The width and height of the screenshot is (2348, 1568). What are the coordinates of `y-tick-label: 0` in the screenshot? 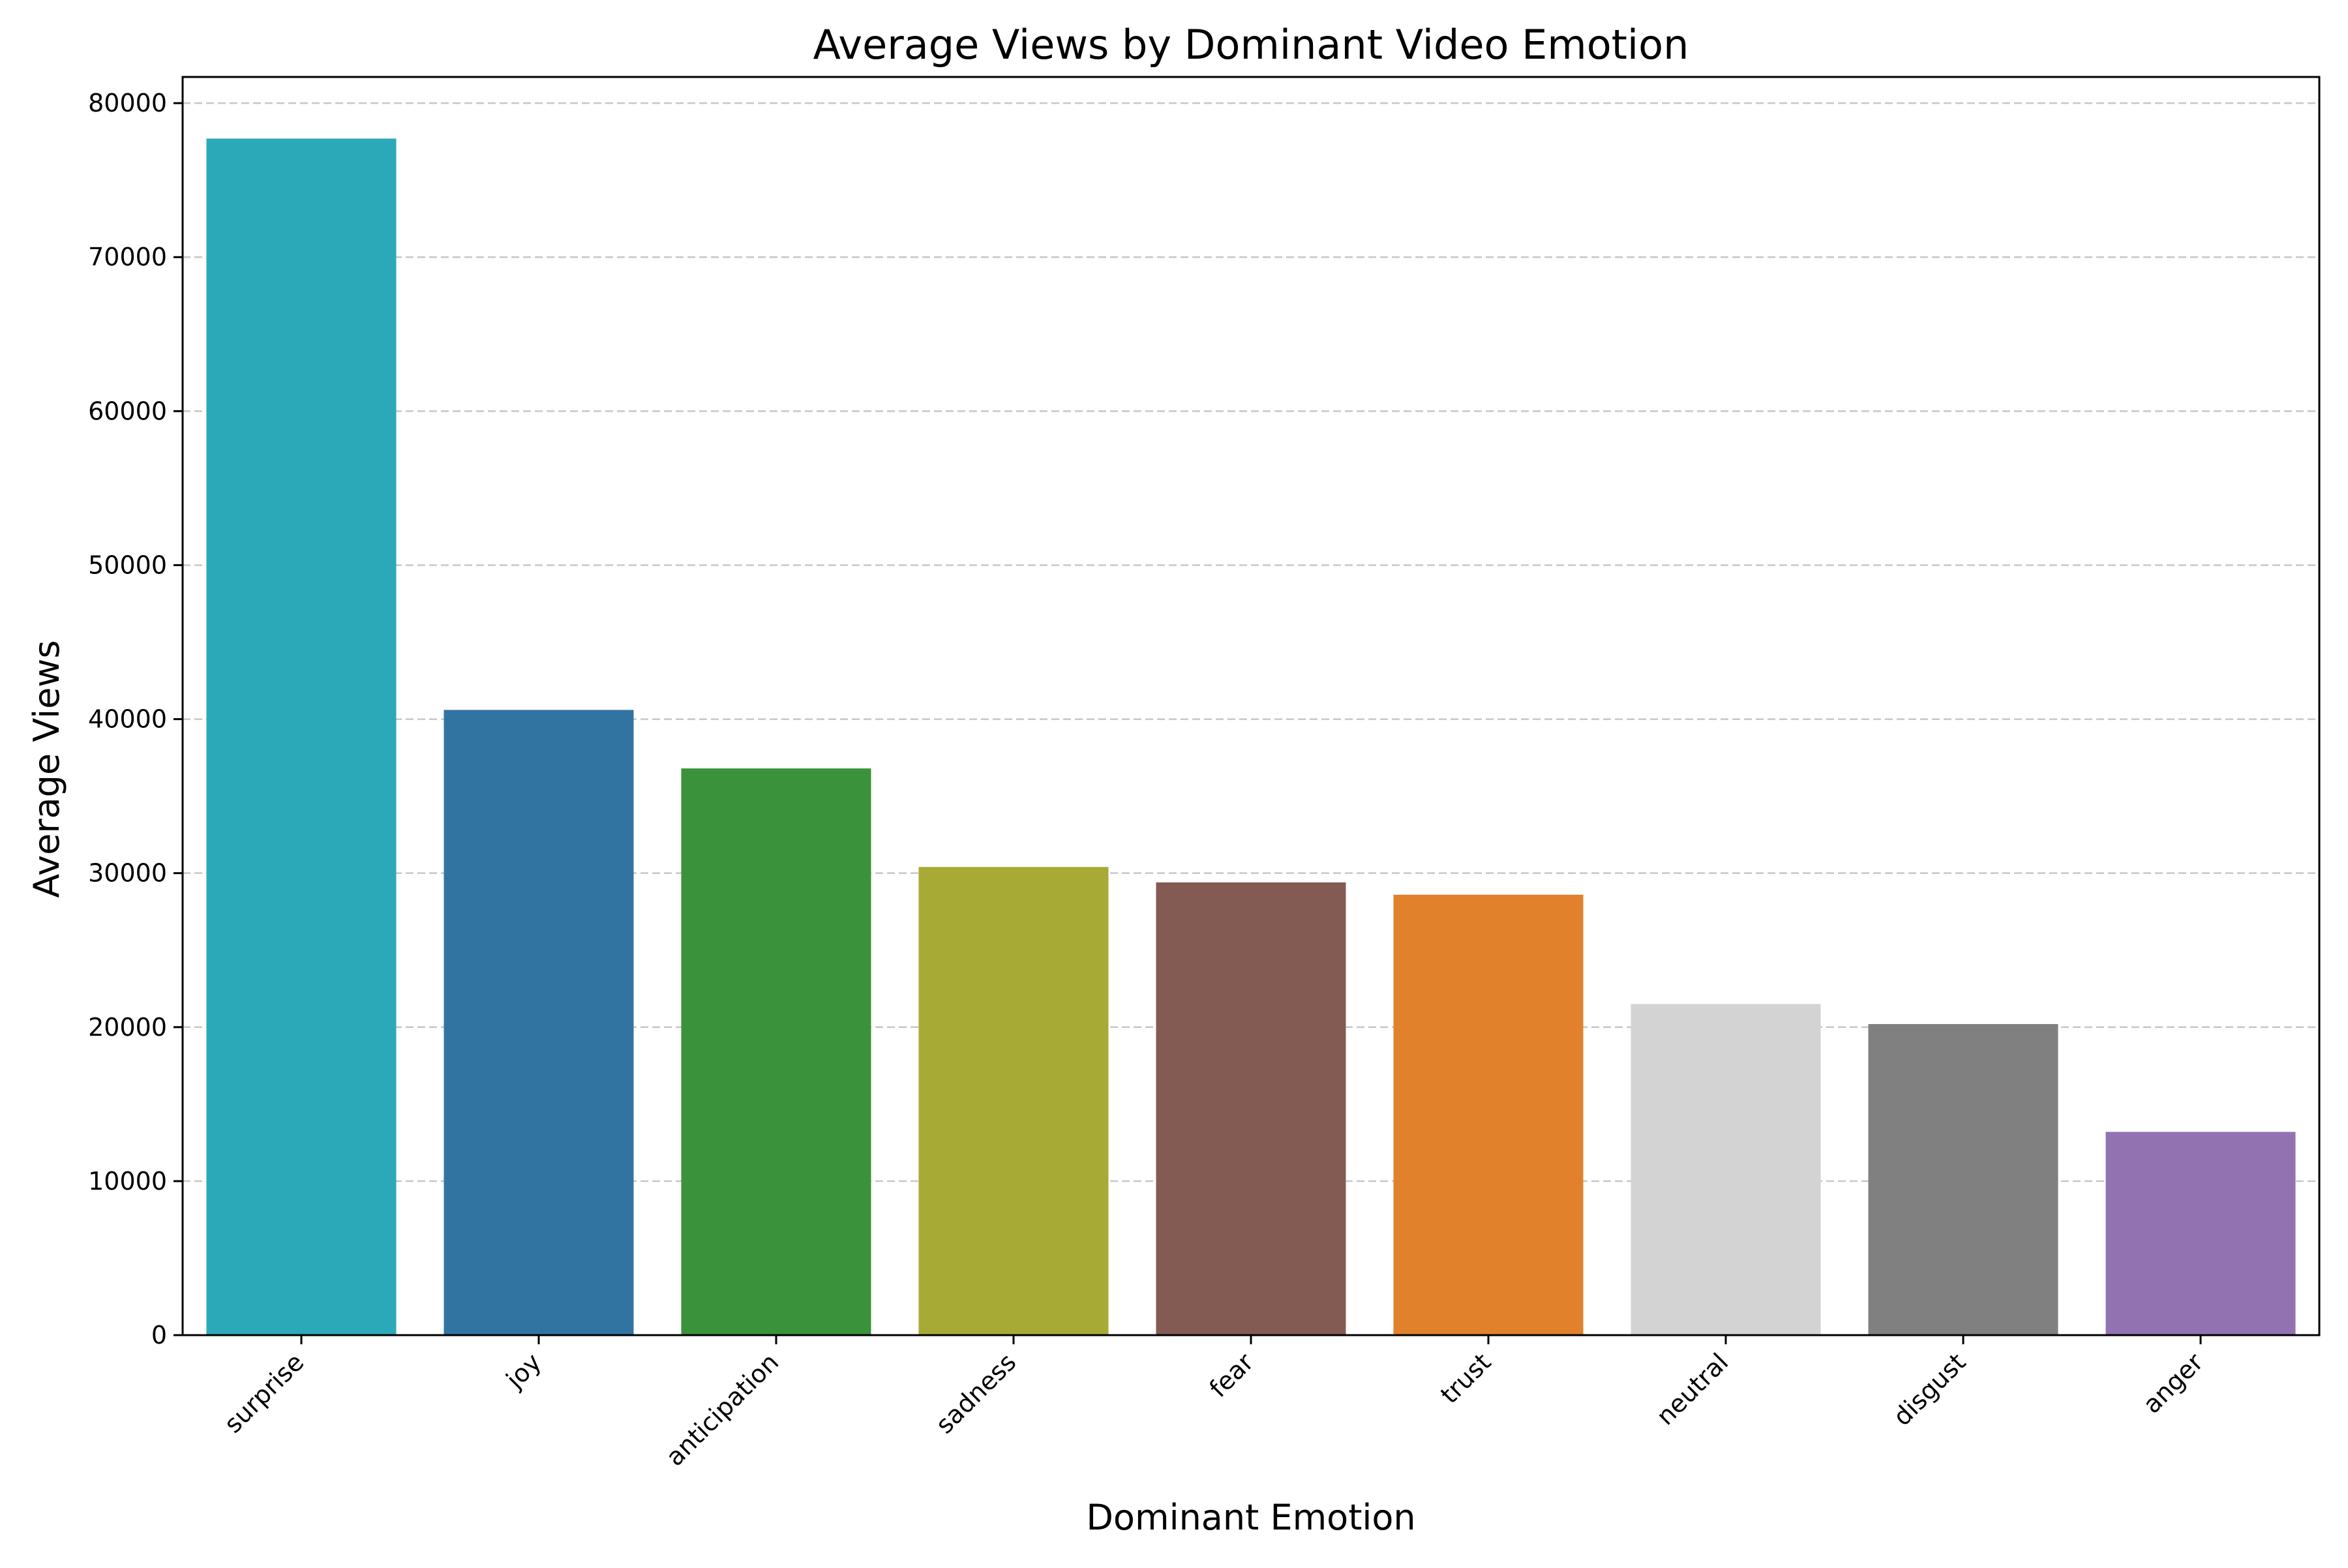 It's located at (159, 1335).